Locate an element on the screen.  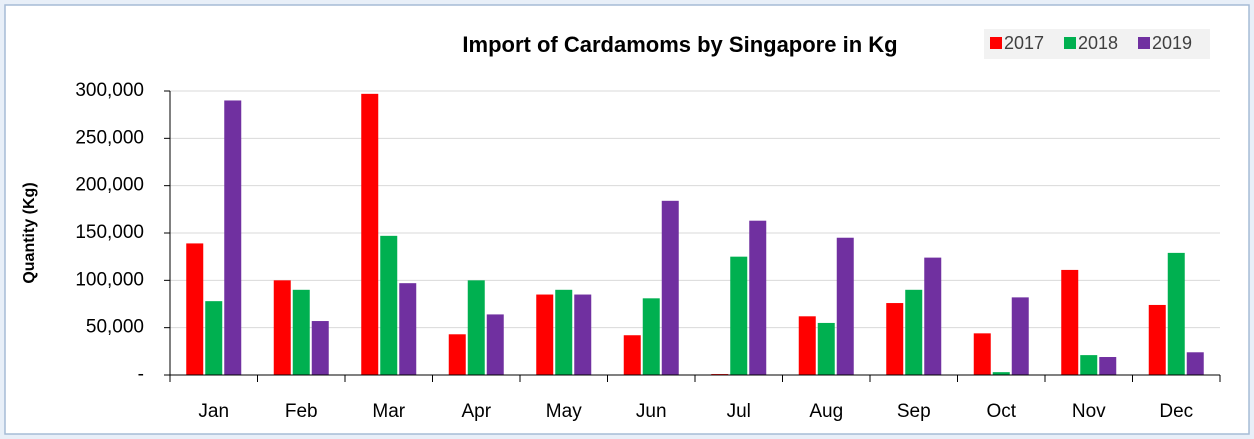
y-axis-label: Quantity (Kg) is located at coordinates (29, 232).